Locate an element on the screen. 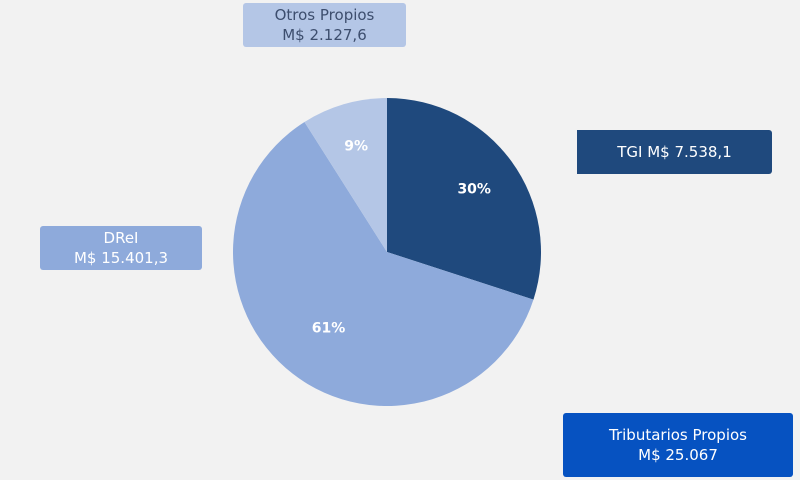  callout-drei-value: M$ 15.401,3 is located at coordinates (121, 258).